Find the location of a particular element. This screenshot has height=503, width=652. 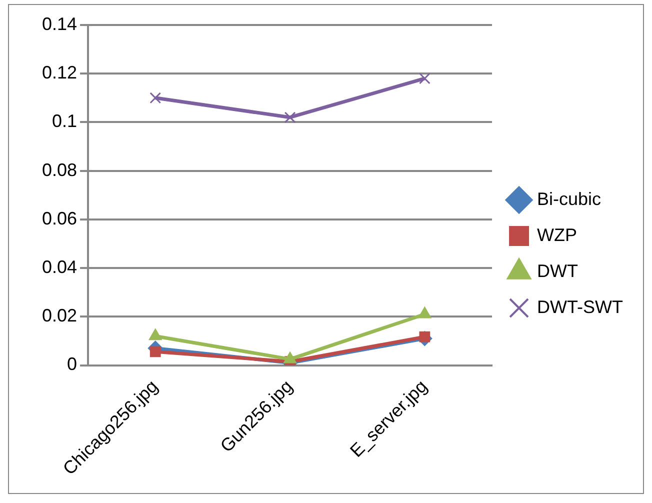

y-tick-label: 0 is located at coordinates (72, 364).